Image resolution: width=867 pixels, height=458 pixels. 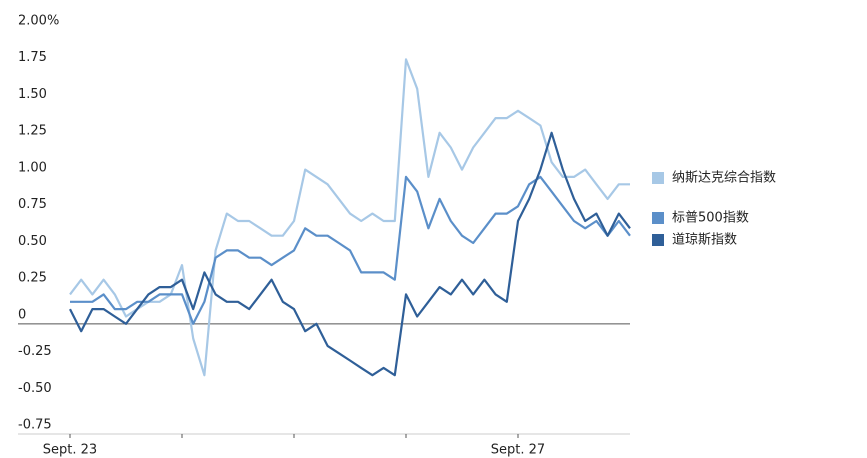 I want to click on x-tick-label: Sept. 23, so click(x=70, y=450).